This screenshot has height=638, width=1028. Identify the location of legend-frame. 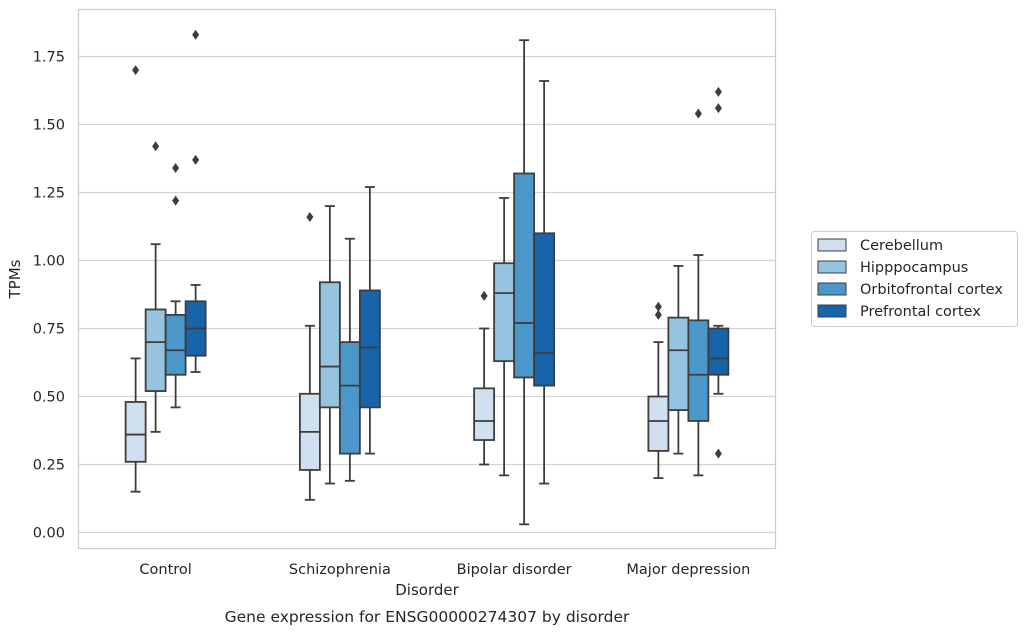
(914, 279).